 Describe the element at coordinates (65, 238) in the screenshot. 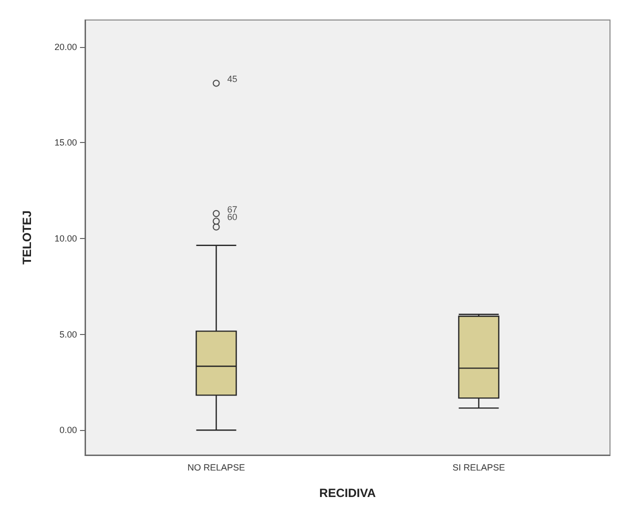

I see `y-tick-label: 10.00` at that location.